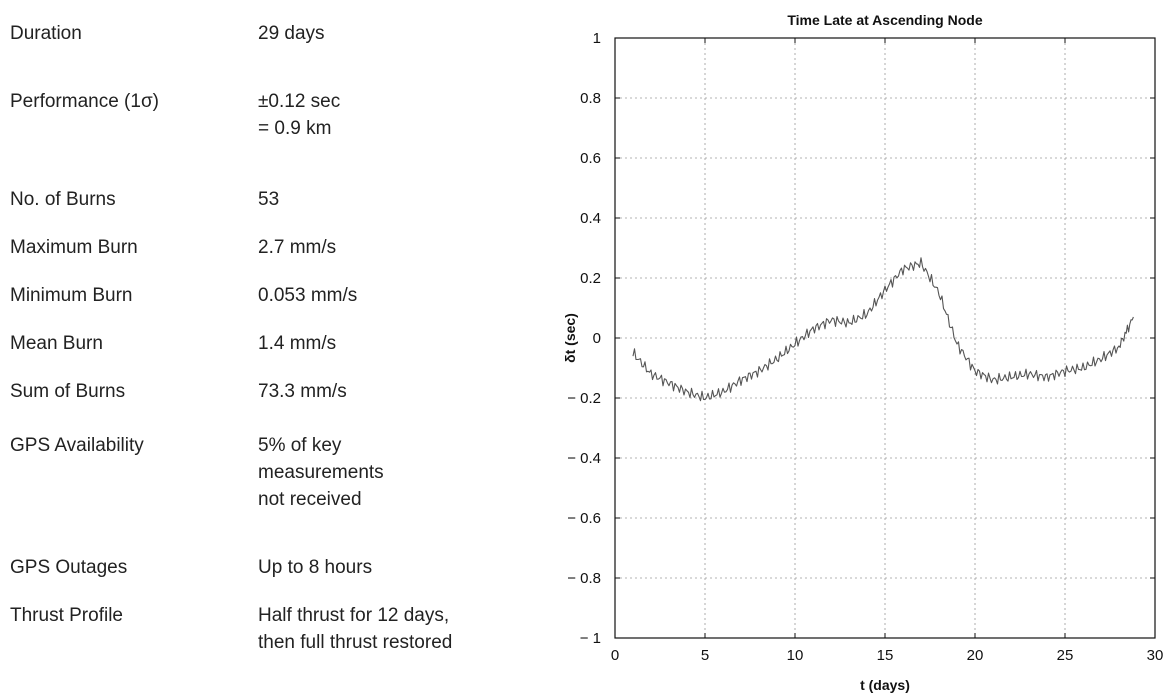 This screenshot has width=1170, height=698. I want to click on x-tick-label: 20, so click(975, 655).